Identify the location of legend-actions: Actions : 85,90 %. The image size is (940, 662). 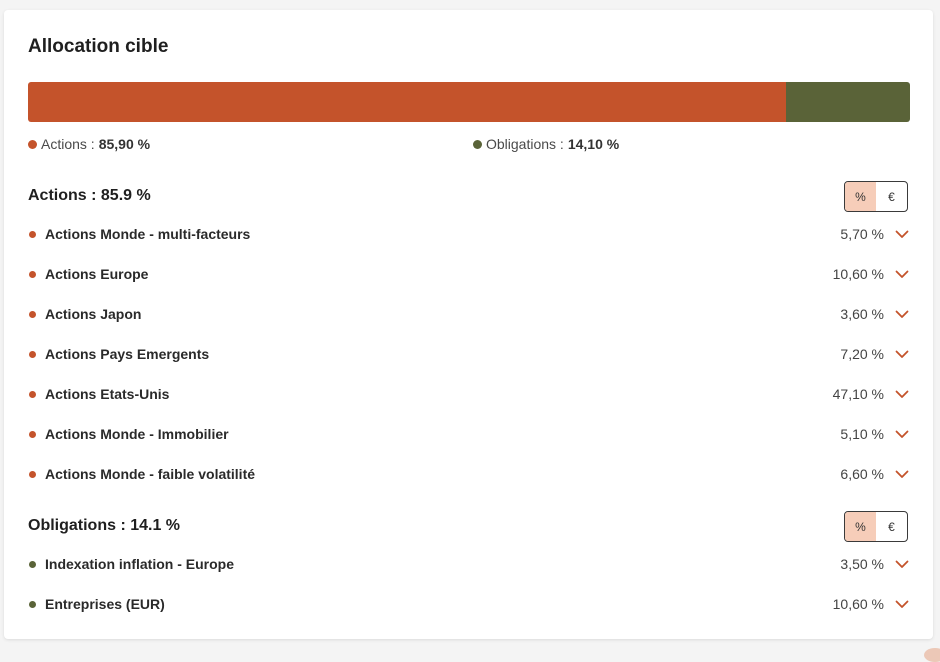
(89, 144).